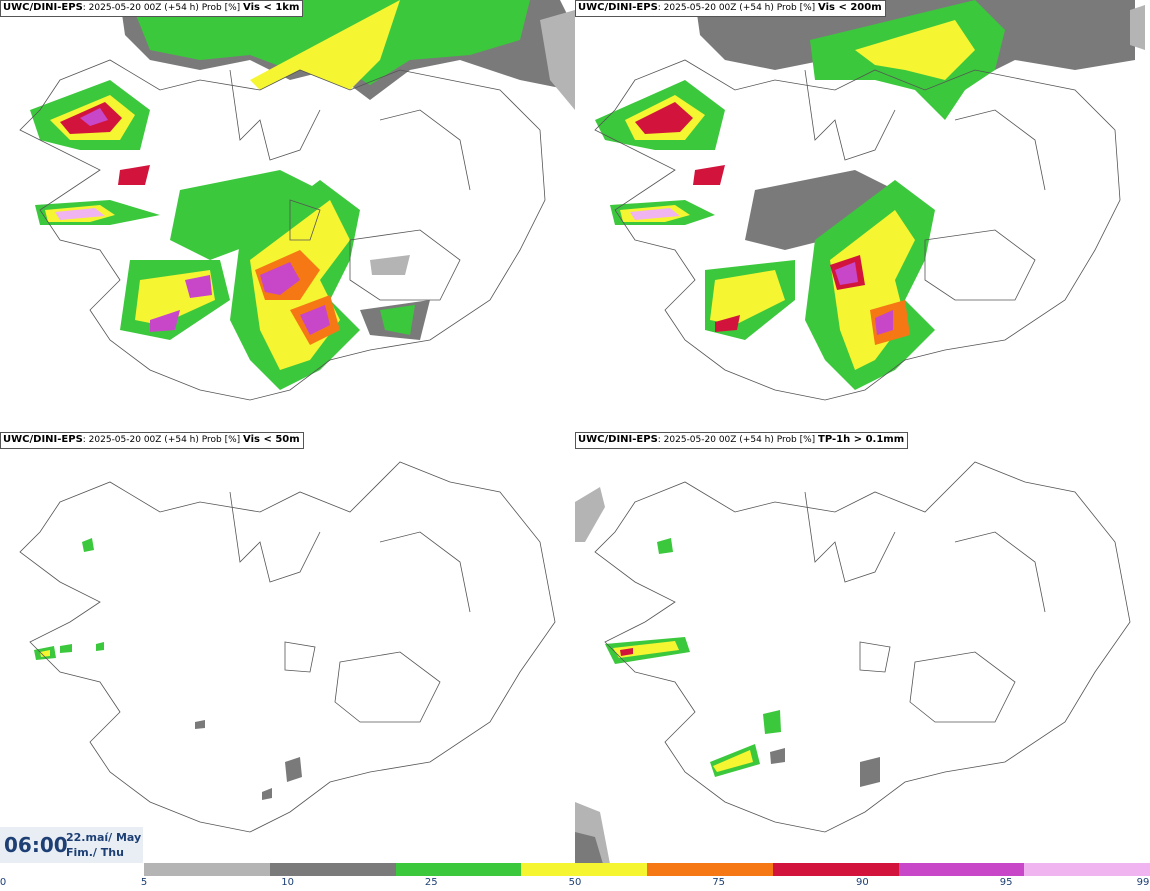  Describe the element at coordinates (287, 882) in the screenshot. I see `colorbar-tick-label: 10` at that location.